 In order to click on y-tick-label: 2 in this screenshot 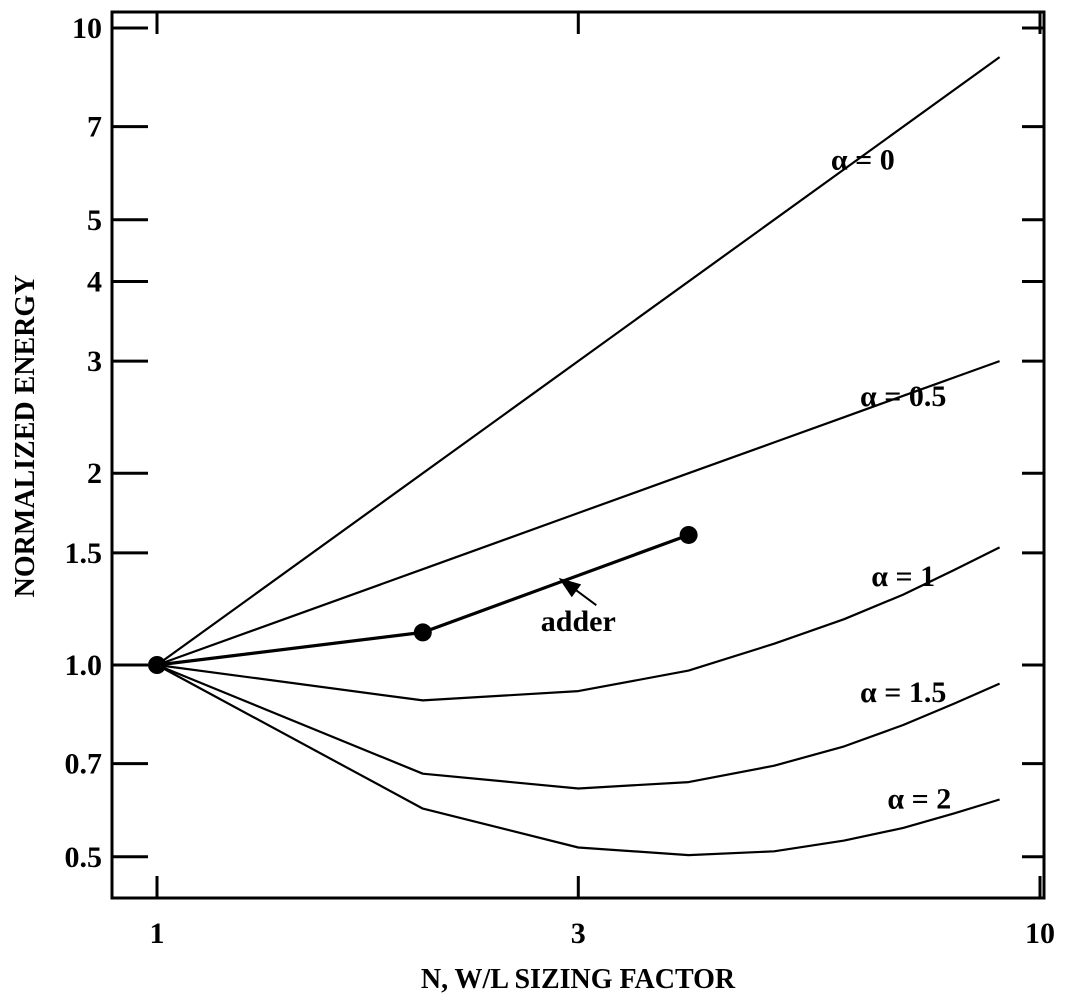, I will do `click(94, 473)`.